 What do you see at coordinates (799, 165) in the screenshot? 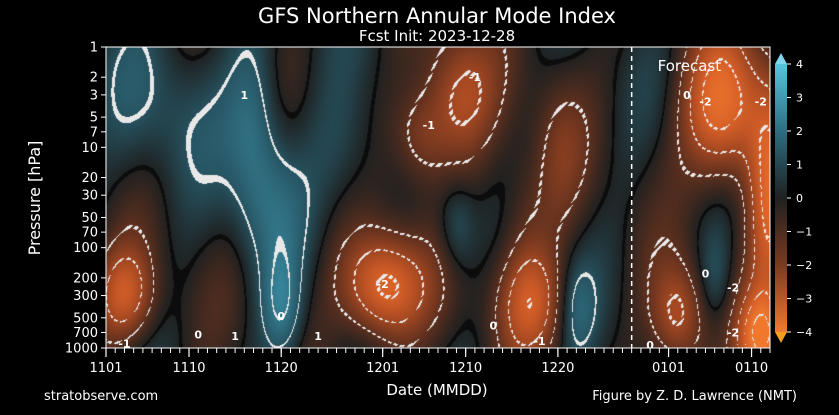
I see `colorbar-tick-label: 1` at bounding box center [799, 165].